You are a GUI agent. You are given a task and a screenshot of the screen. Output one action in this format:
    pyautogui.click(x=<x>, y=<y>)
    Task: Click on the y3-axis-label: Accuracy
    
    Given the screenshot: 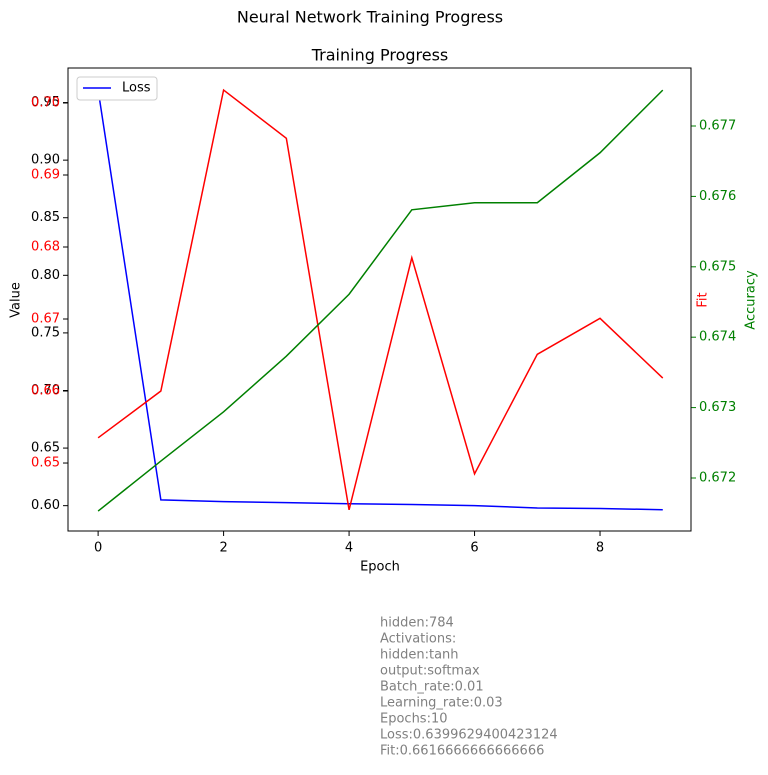 What is the action you would take?
    pyautogui.click(x=751, y=300)
    